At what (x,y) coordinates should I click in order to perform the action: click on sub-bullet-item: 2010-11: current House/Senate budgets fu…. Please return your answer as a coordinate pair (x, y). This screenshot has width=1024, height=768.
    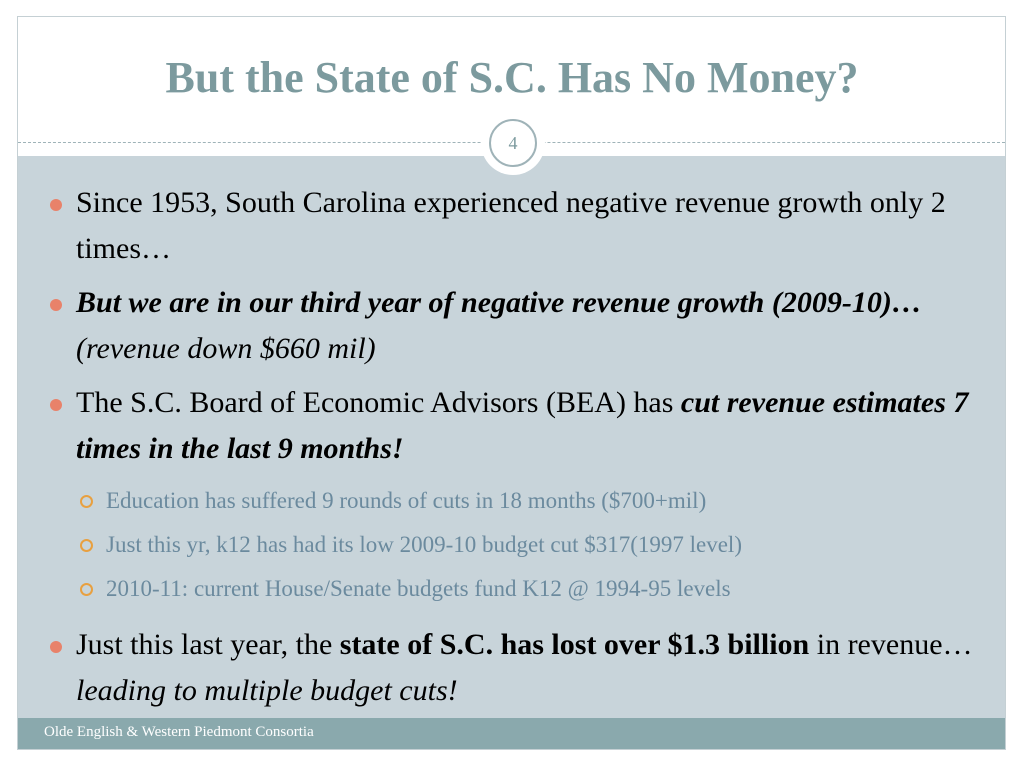
    Looking at the image, I should click on (513, 589).